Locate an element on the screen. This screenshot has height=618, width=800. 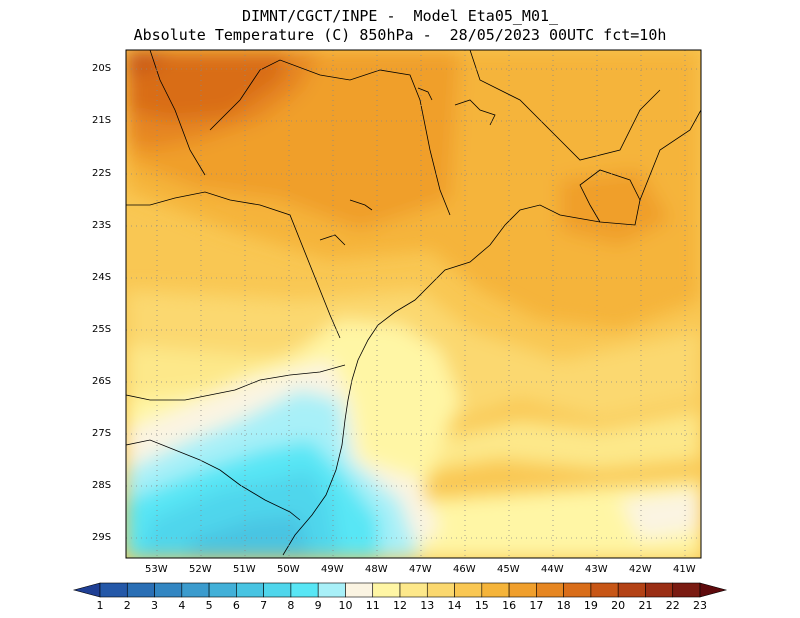
colorbar-label: 2 is located at coordinates (127, 605).